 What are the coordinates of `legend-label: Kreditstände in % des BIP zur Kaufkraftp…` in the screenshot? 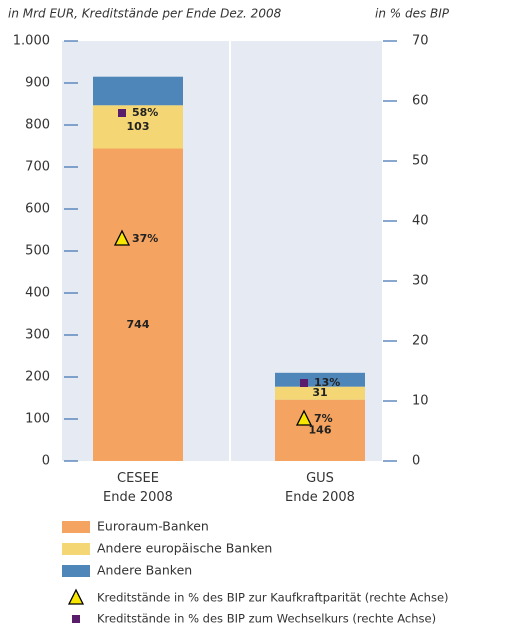 It's located at (273, 598).